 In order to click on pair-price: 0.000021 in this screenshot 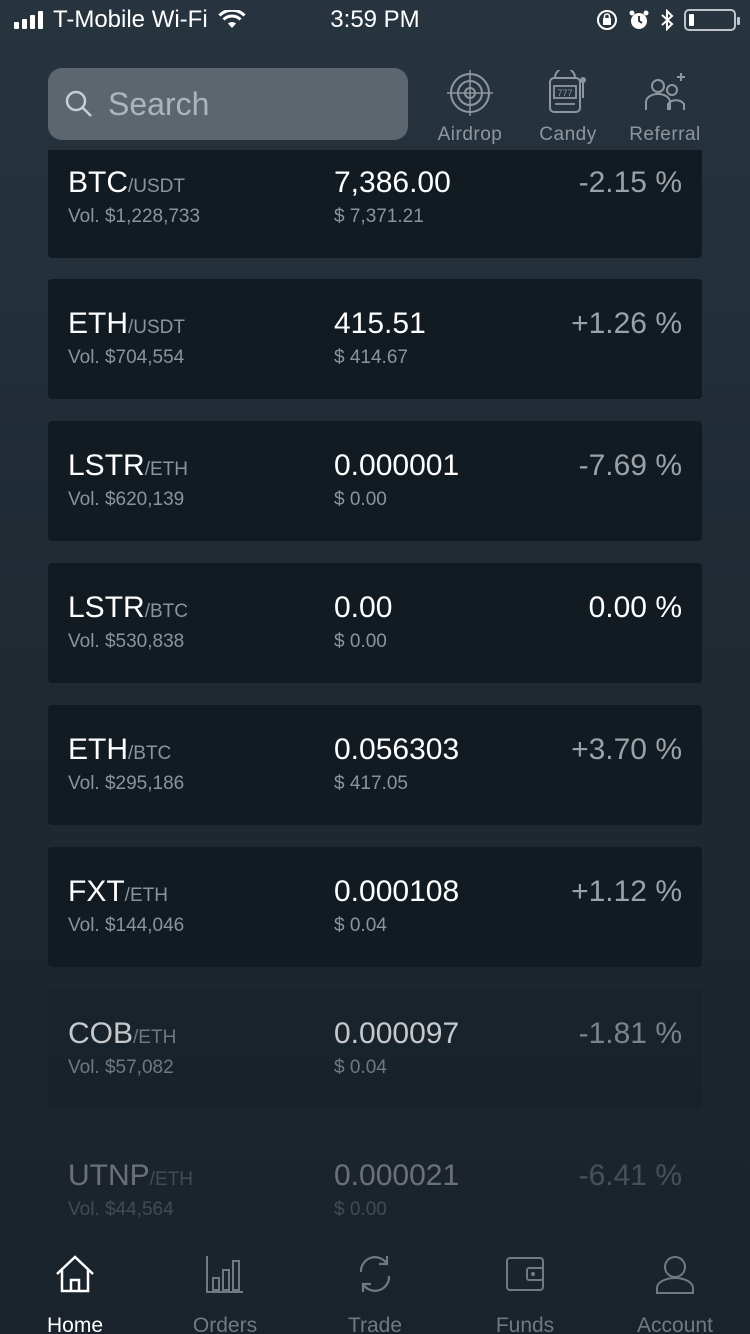, I will do `click(397, 1175)`.